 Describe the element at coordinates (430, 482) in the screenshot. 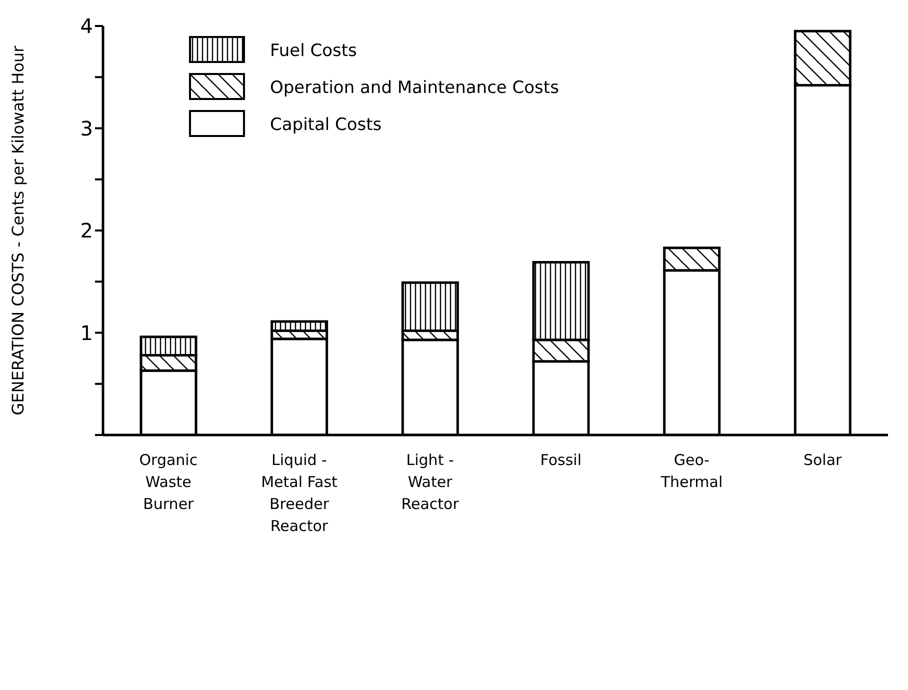

I see `x-tick-label: Light - Water Reactor` at that location.